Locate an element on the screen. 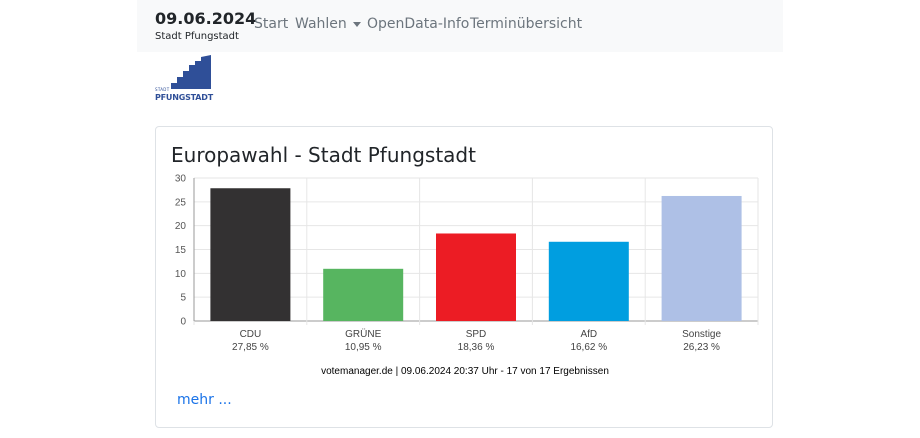 This screenshot has height=438, width=920. chart-title: Europawahl - Stadt Pfungstadt is located at coordinates (323, 155).